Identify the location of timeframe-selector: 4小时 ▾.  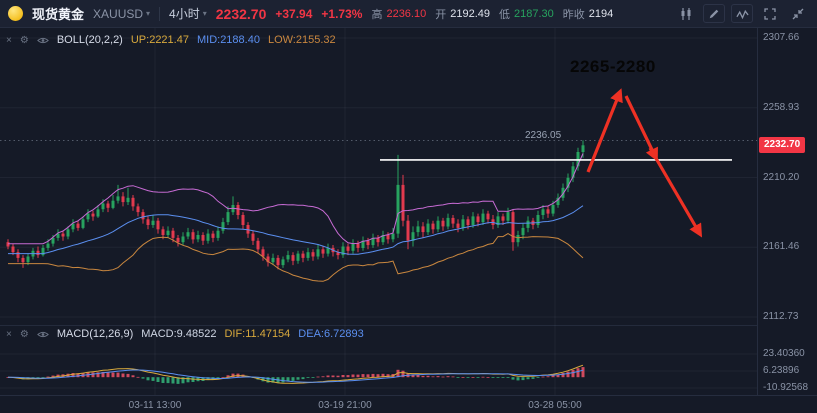
(188, 13).